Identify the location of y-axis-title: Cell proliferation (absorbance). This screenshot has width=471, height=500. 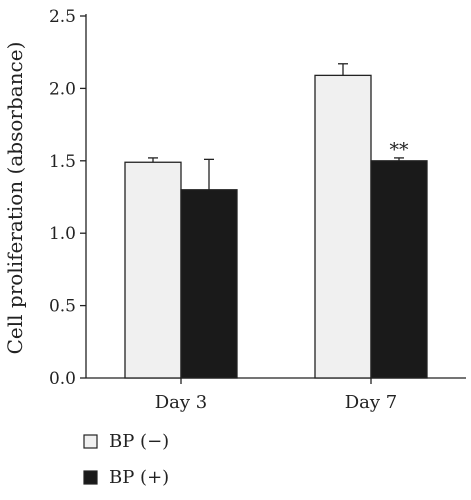
(15, 198).